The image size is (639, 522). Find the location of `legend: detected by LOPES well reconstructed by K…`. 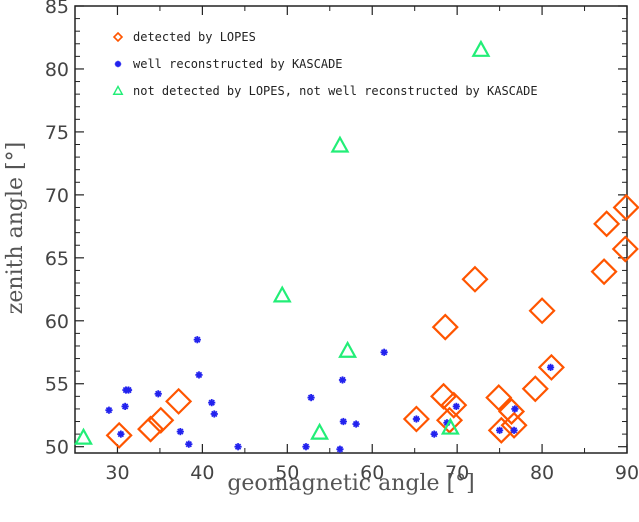

legend: detected by LOPES well reconstructed by K… is located at coordinates (325, 64).